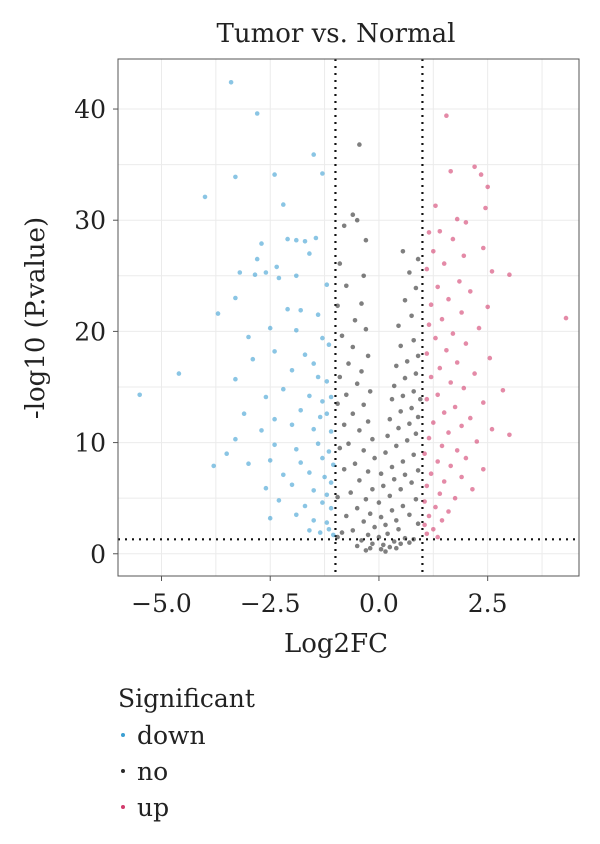 This screenshot has width=600, height=844. What do you see at coordinates (123, 807) in the screenshot?
I see `legend-marker-up` at bounding box center [123, 807].